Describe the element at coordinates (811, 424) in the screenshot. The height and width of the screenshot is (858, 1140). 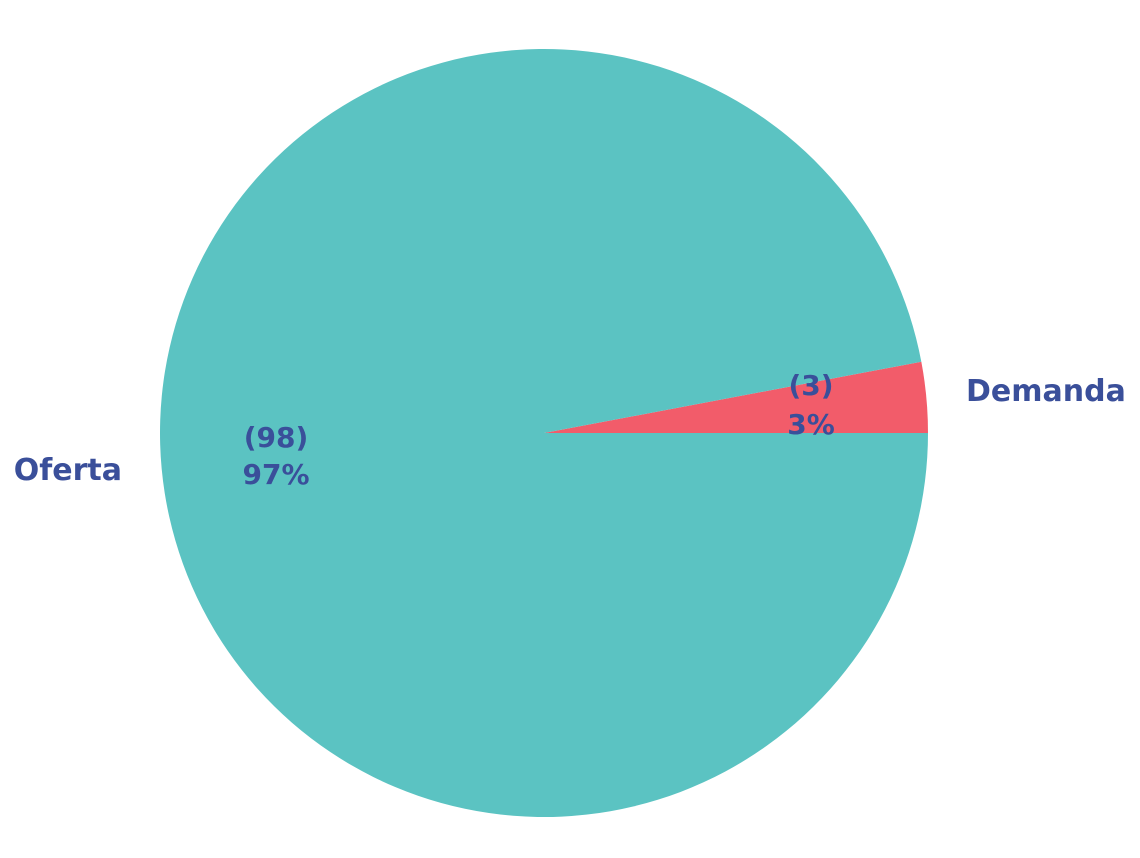
I see `percent-label-demanda: 3%` at that location.